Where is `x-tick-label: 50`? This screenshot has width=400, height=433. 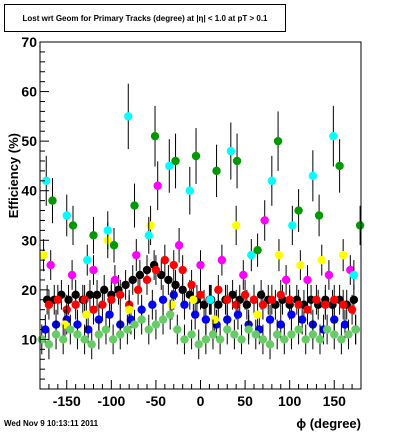 x-tick-label: 50 is located at coordinates (245, 401).